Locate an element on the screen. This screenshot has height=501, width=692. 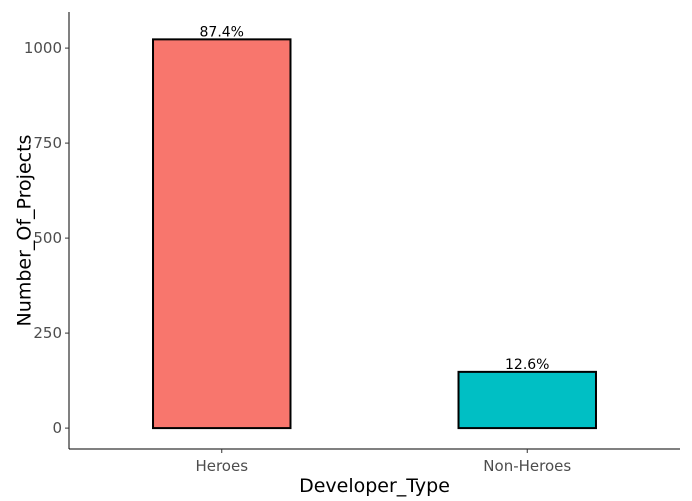
y-tick-label: 500 is located at coordinates (47, 238).